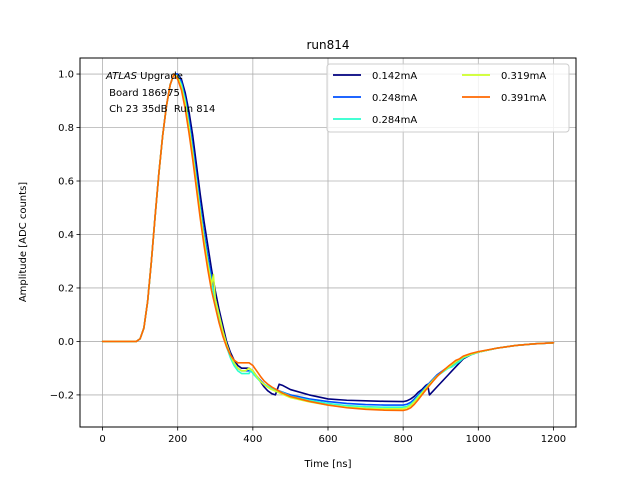  What do you see at coordinates (523, 98) in the screenshot?
I see `legend-label: 0.391mA` at bounding box center [523, 98].